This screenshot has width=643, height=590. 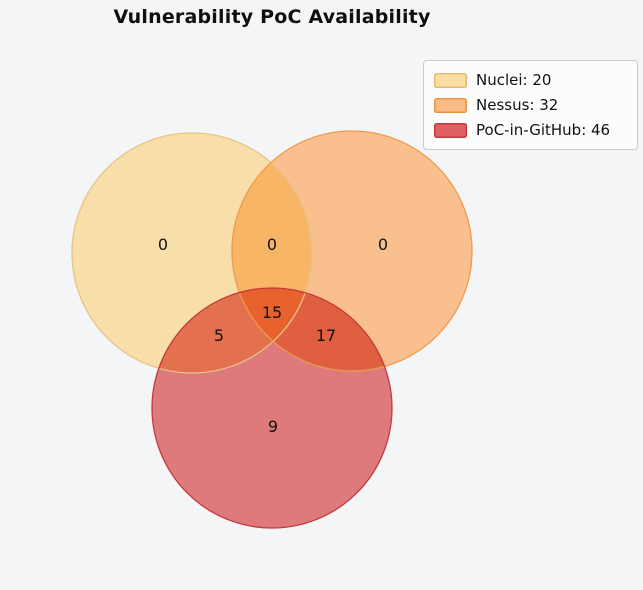 I want to click on region-label-triple: 15, so click(x=272, y=312).